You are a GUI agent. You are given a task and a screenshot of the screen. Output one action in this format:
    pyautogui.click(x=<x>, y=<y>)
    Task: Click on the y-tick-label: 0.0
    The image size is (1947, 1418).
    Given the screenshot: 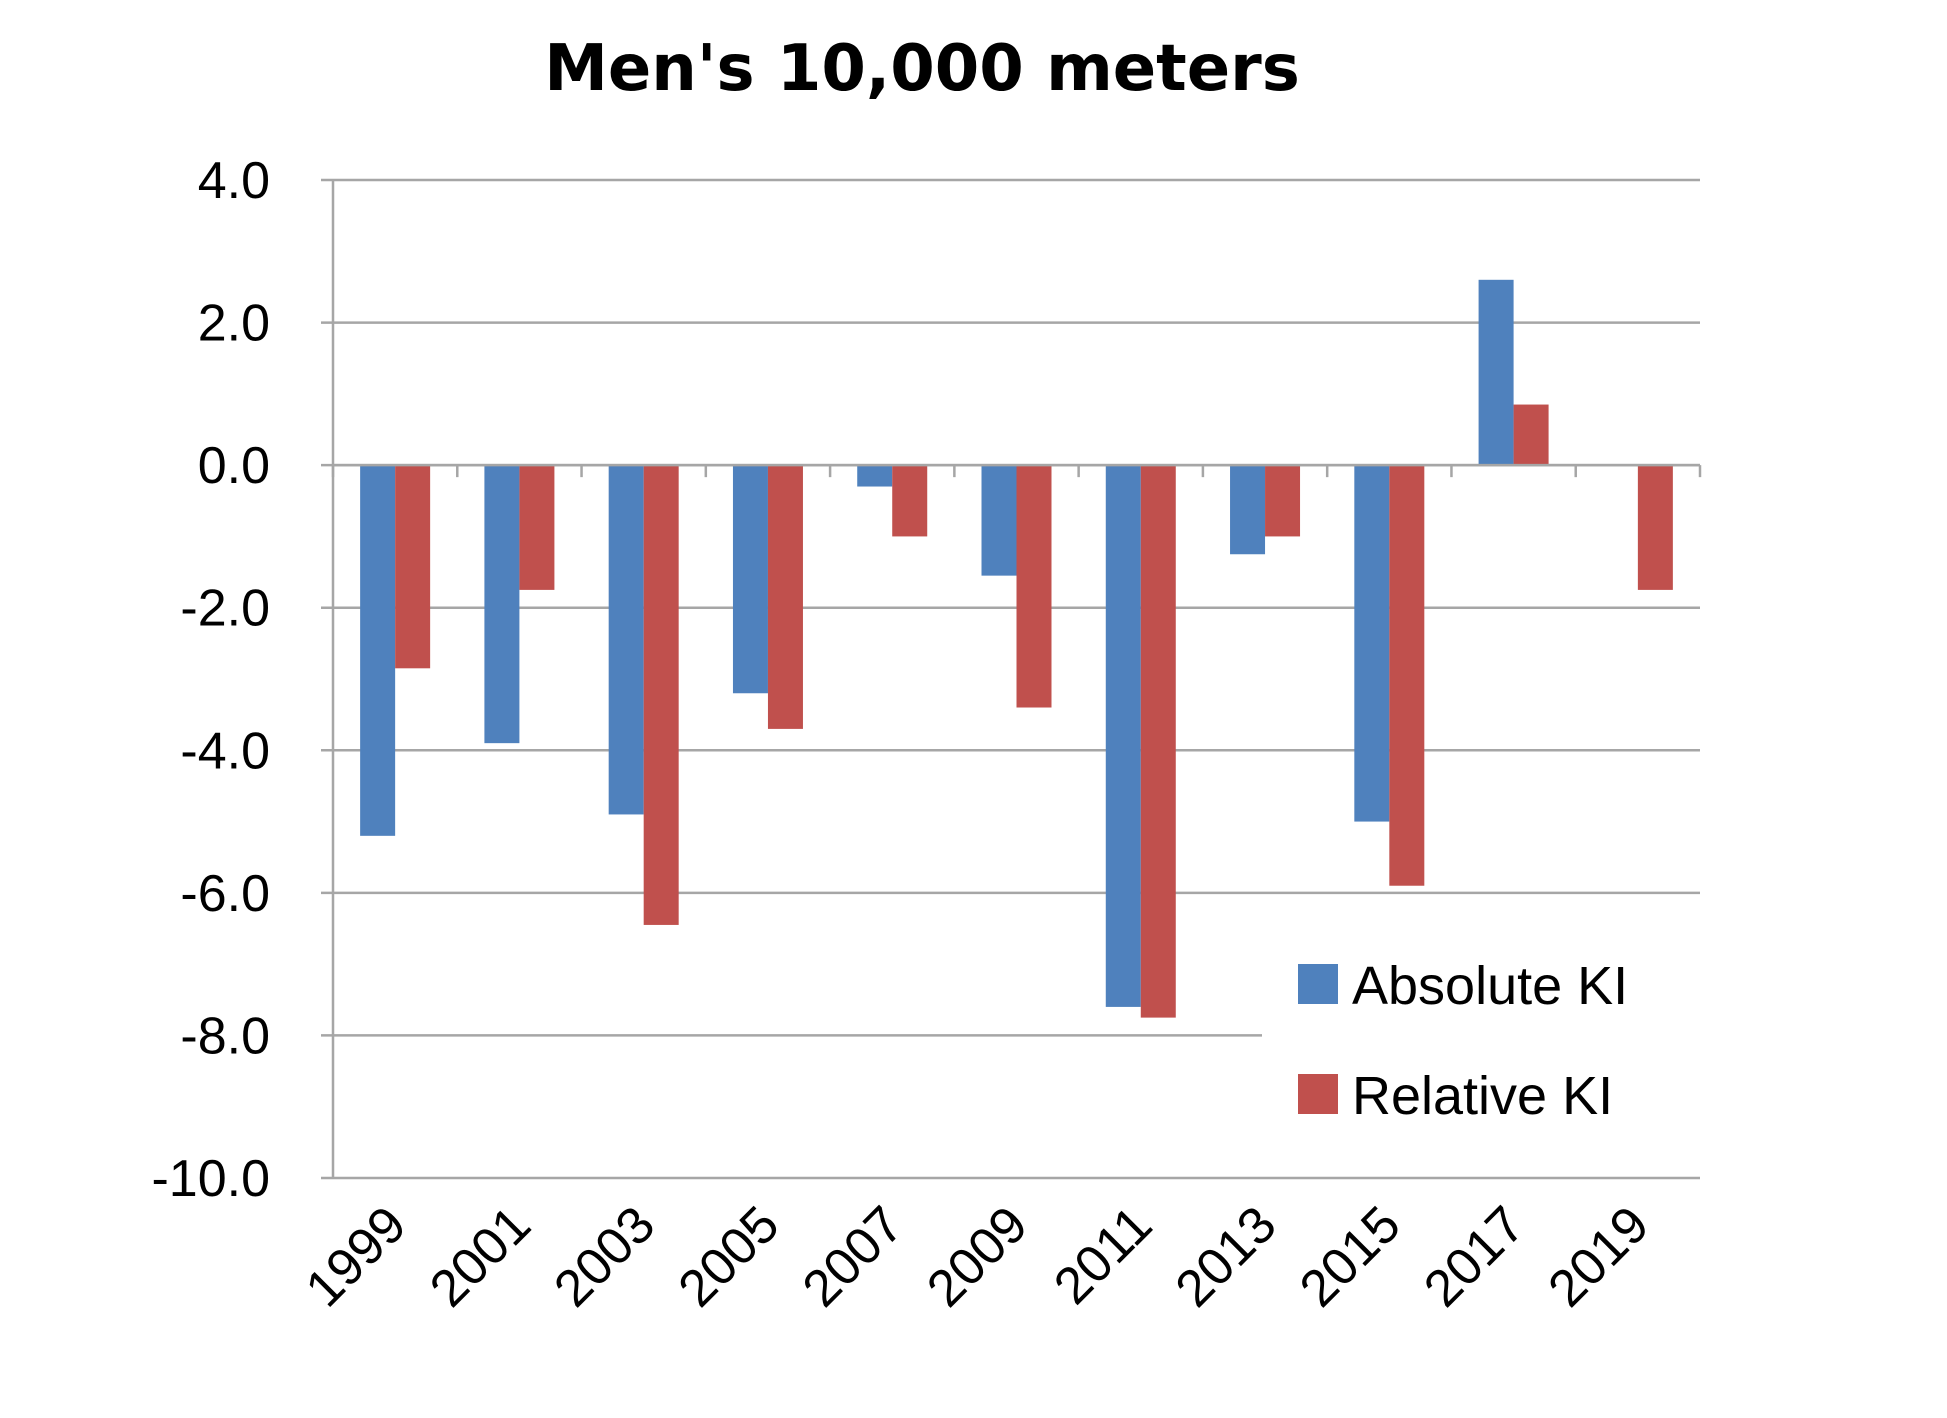 What is the action you would take?
    pyautogui.click(x=234, y=466)
    